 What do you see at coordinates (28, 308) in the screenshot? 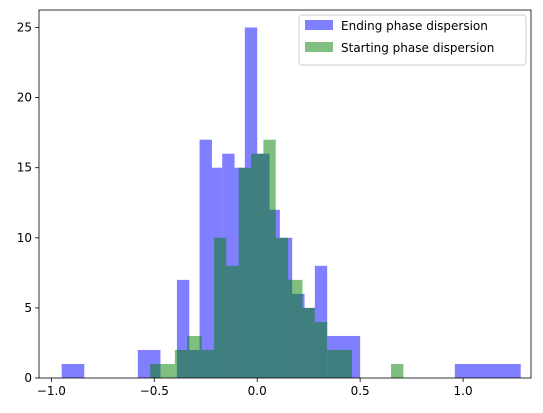
I see `y-tick-label: 5` at bounding box center [28, 308].